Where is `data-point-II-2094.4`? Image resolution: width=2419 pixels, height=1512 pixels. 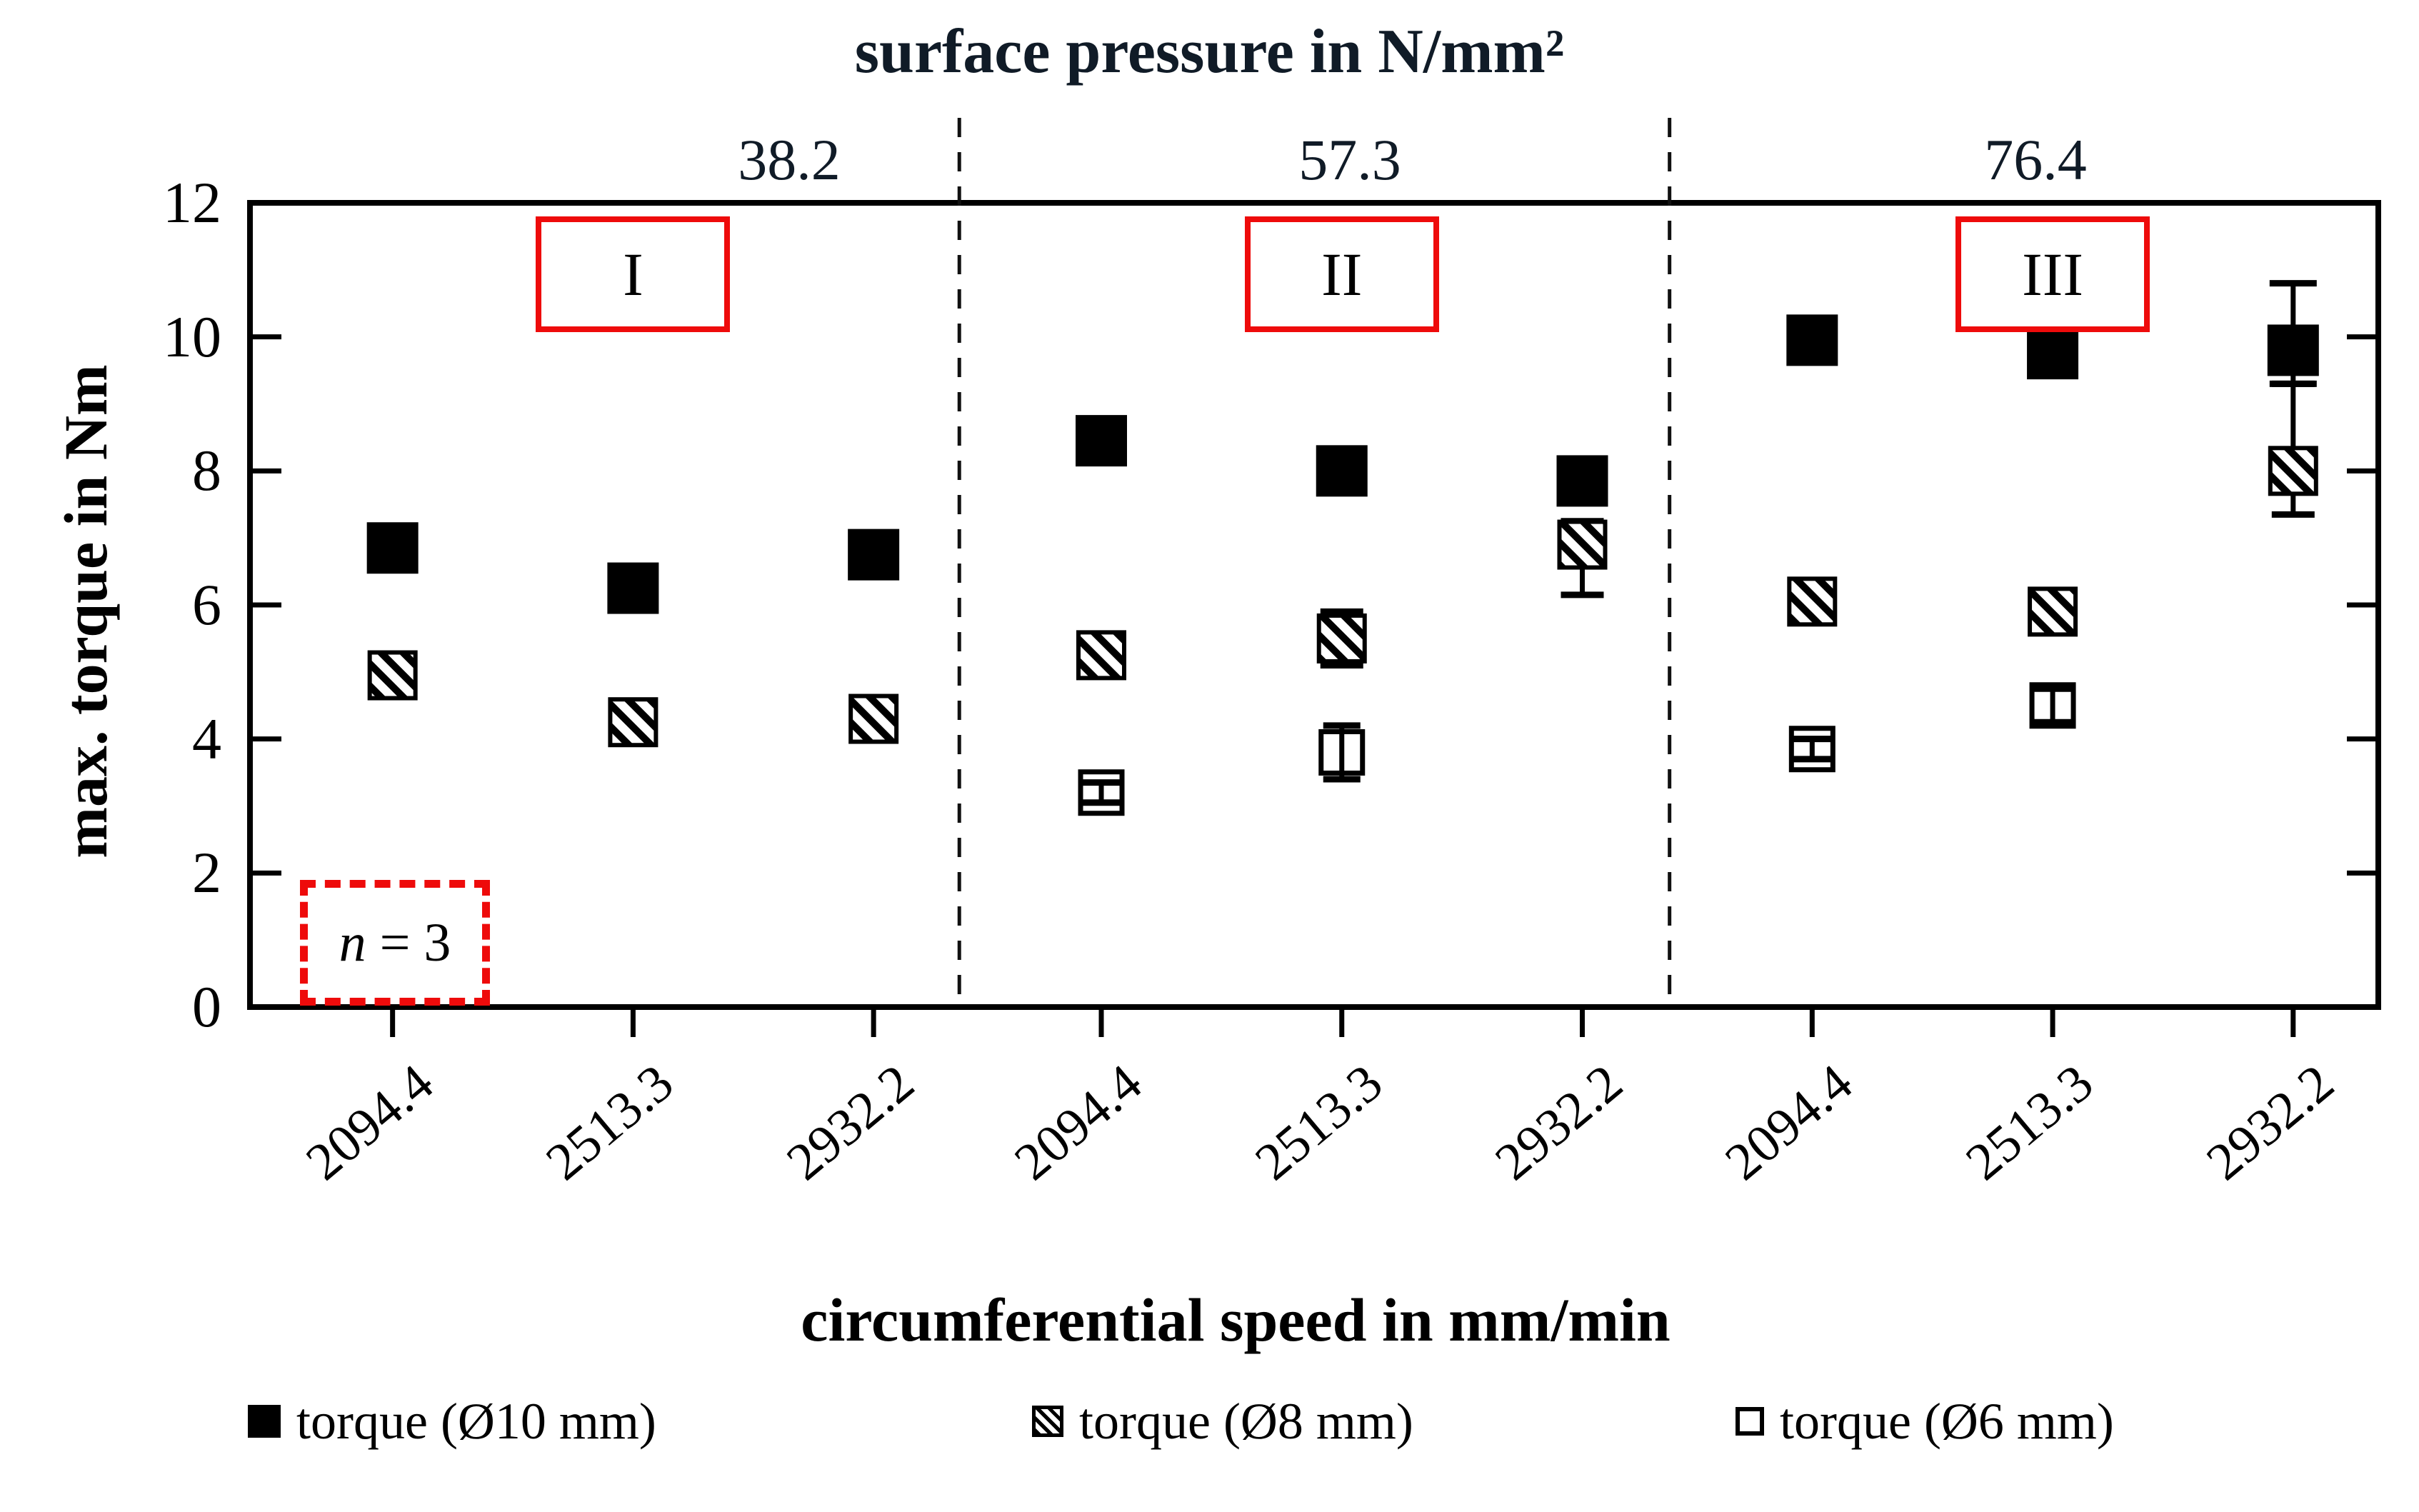
data-point-II-2094.4 is located at coordinates (1102, 615).